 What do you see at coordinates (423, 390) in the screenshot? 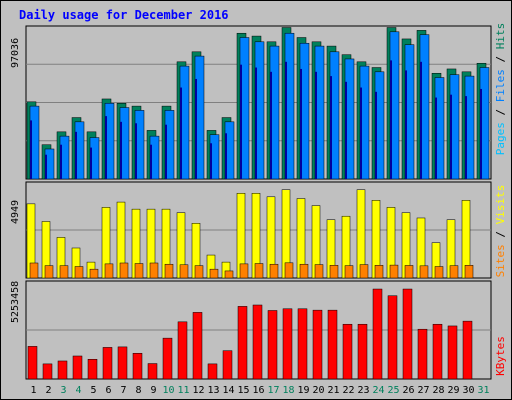
I see `x-tick-label: 27` at bounding box center [423, 390].